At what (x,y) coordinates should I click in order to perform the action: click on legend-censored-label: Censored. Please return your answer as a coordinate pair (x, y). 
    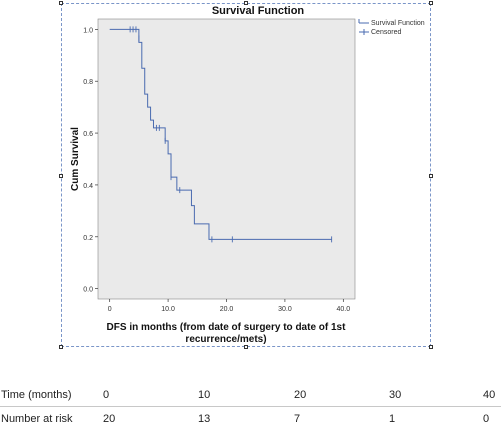
    Looking at the image, I should click on (386, 32).